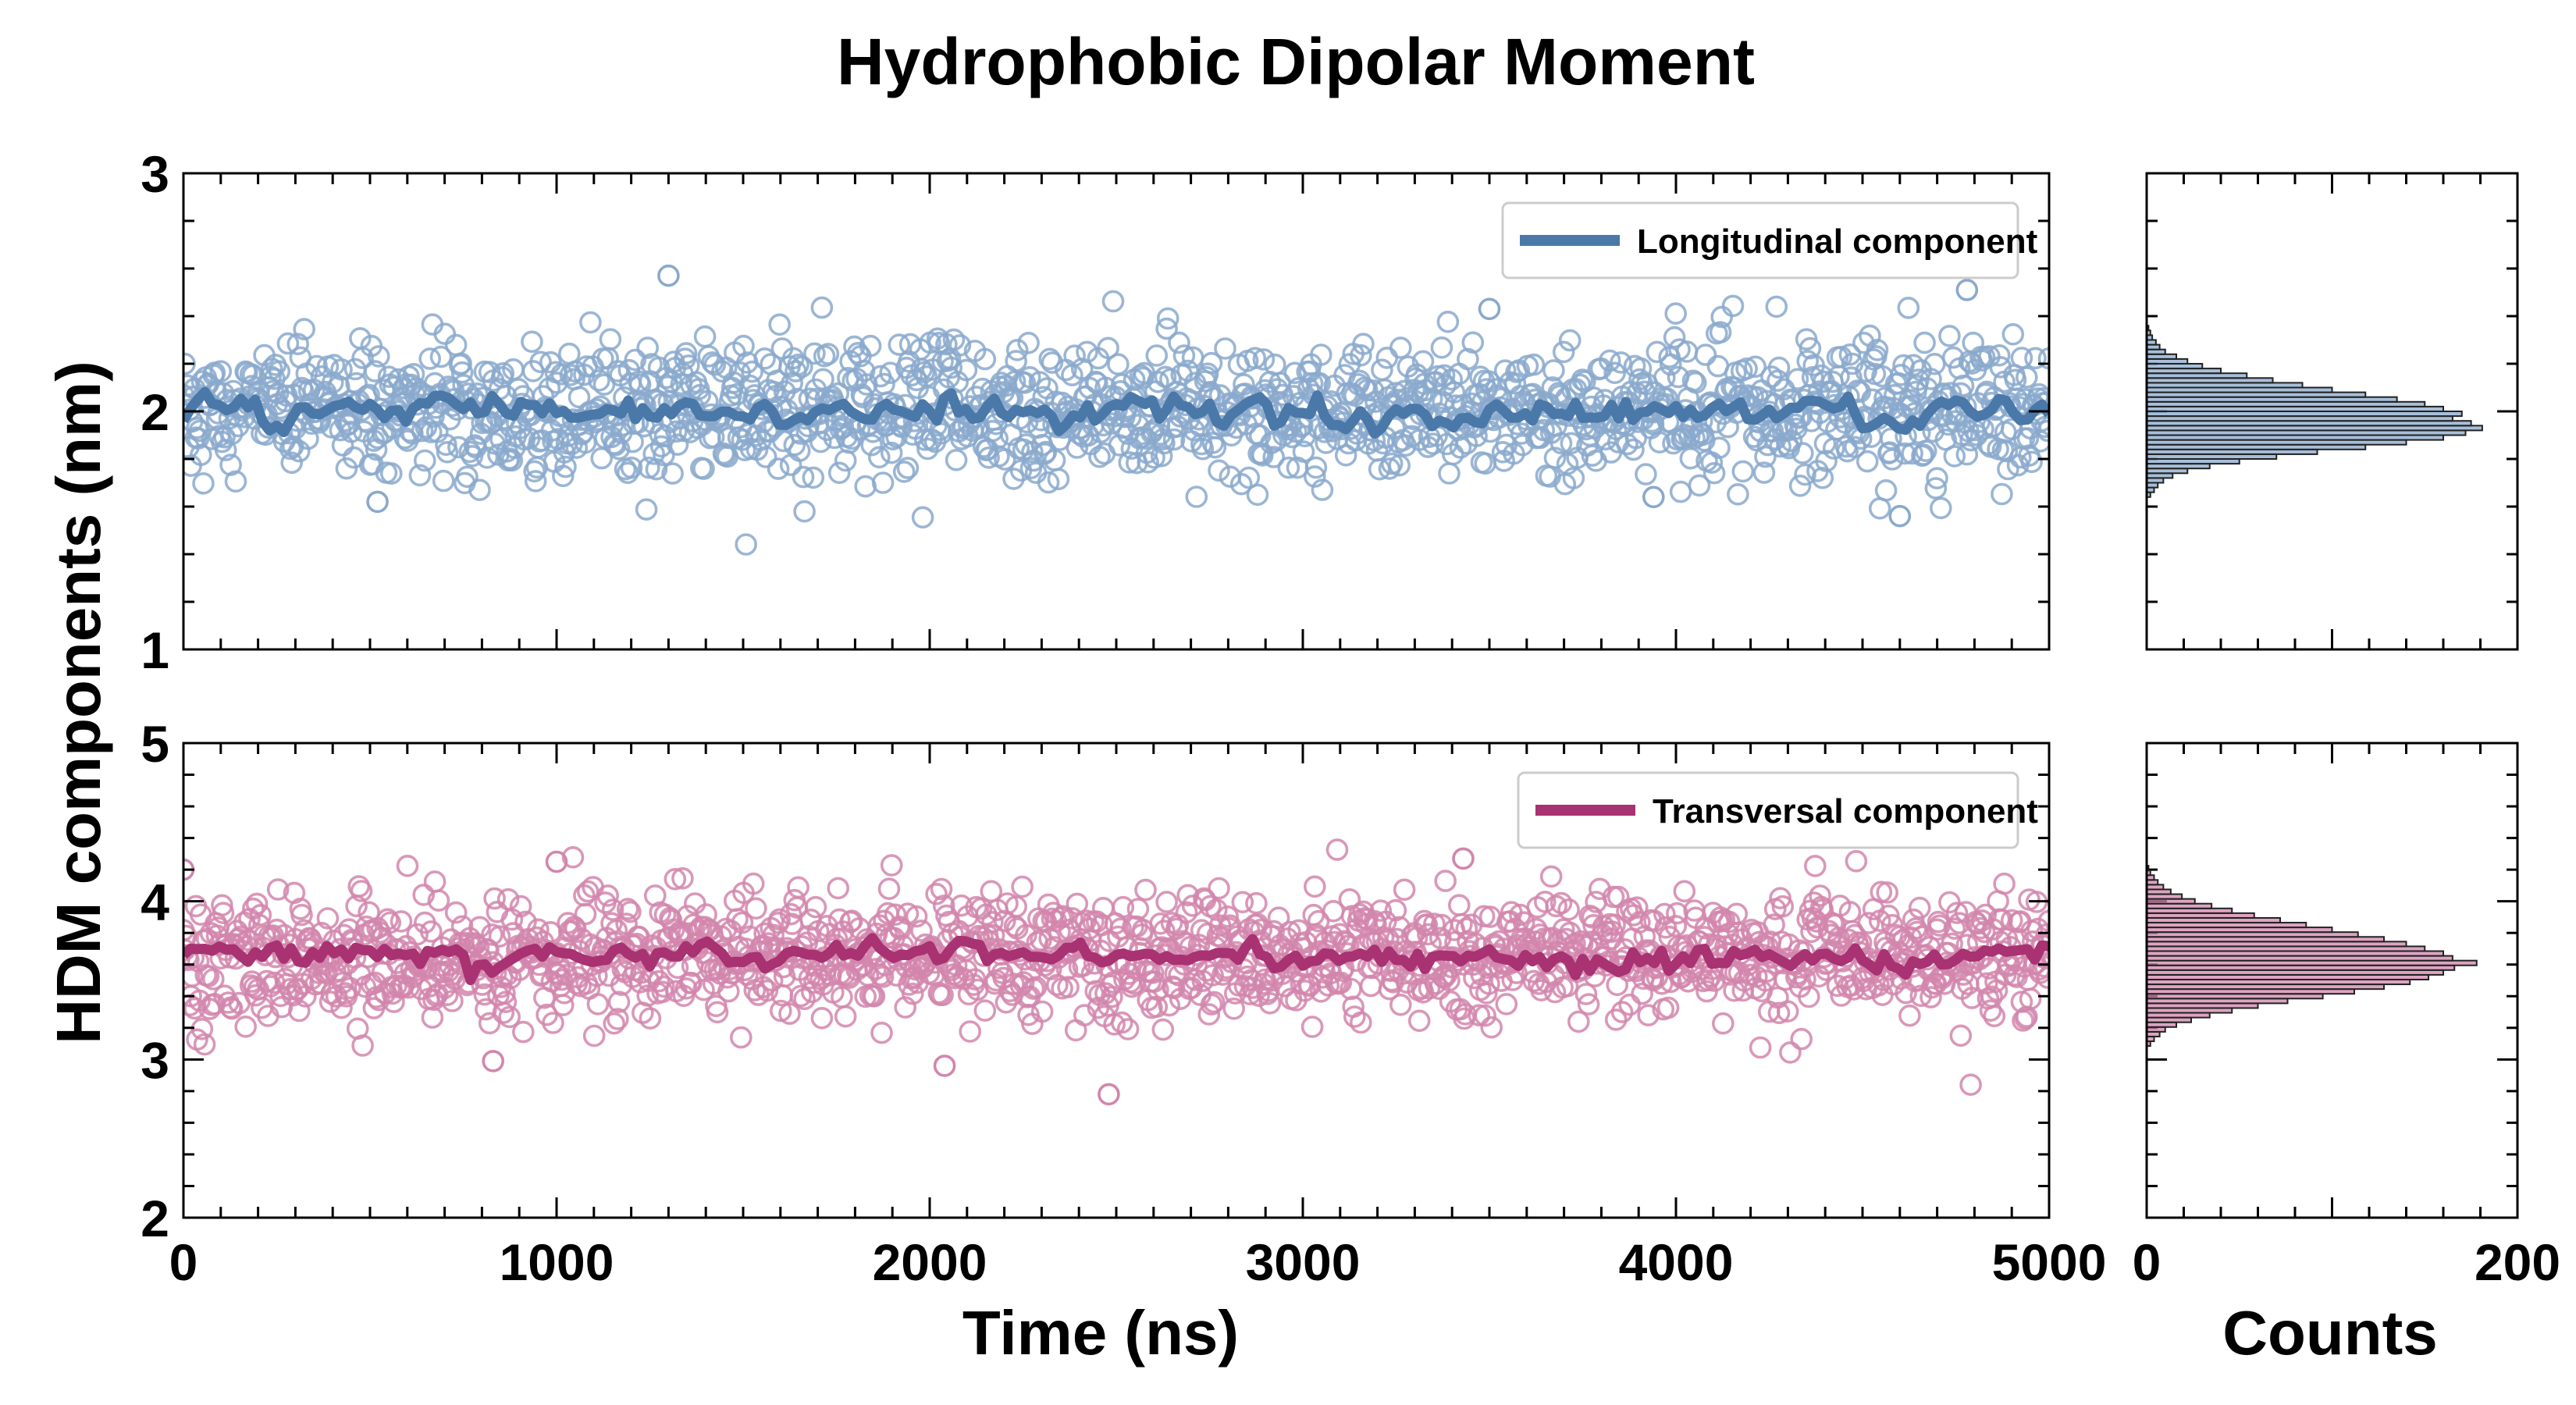 This screenshot has height=1405, width=2576. Describe the element at coordinates (1845, 812) in the screenshot. I see `legend-label: Transversal component` at that location.